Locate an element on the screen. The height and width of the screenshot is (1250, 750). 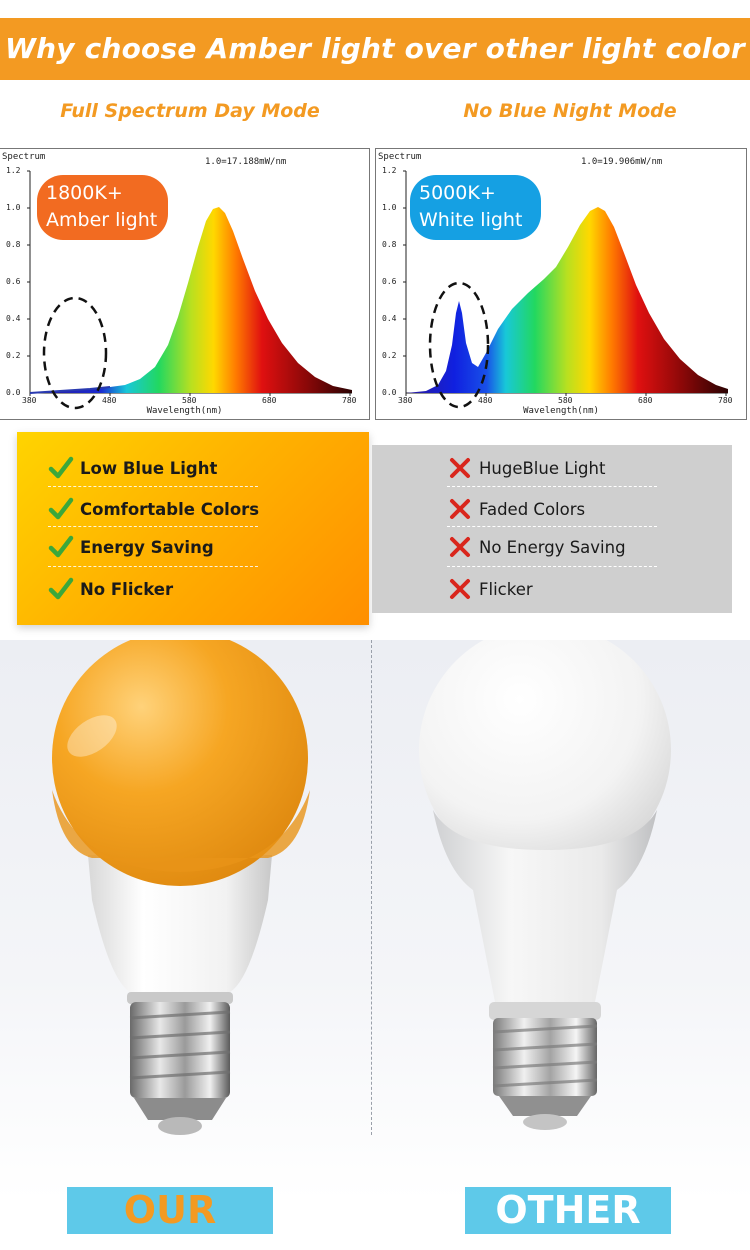
feature-label: Comfortable Colors is located at coordinates (170, 509).